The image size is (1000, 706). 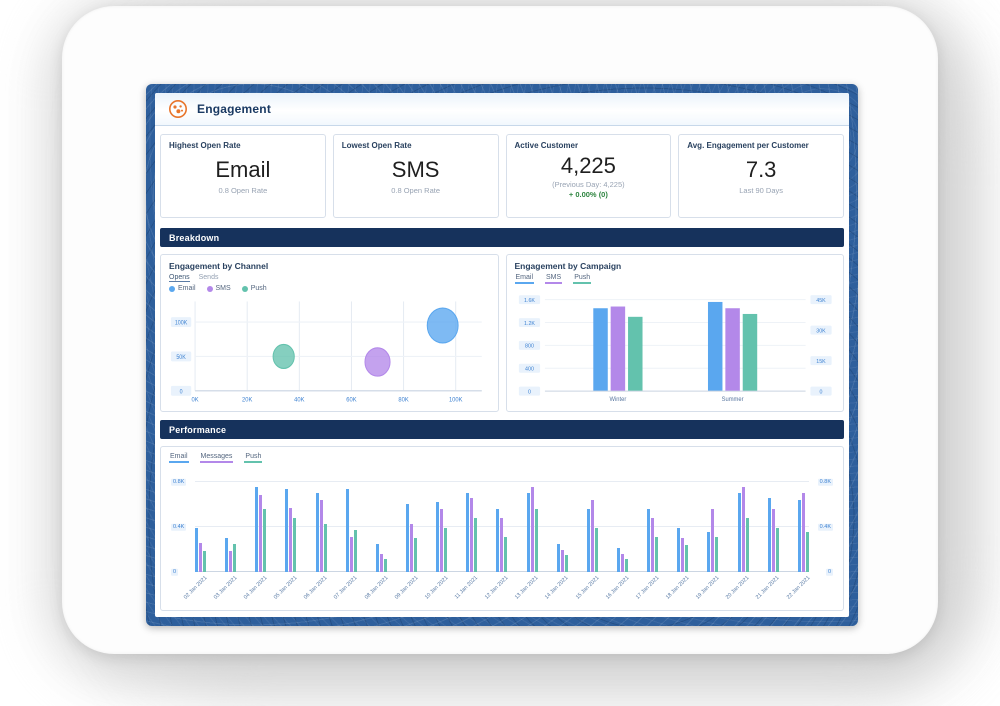 What do you see at coordinates (415, 176) in the screenshot?
I see `kpi-card-lowest-open-rate: Lowest Open Rate SMS 0.8 Open Rate` at bounding box center [415, 176].